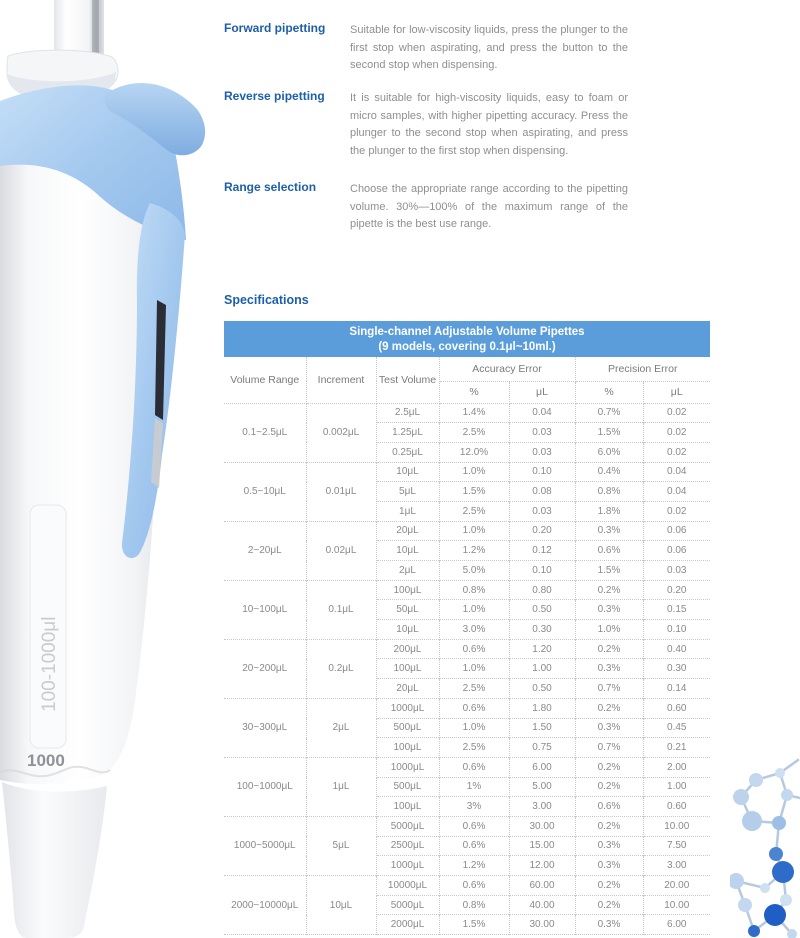 This screenshot has height=938, width=800. What do you see at coordinates (265, 432) in the screenshot?
I see `volume-range-cell: 0.1~2.5μL` at bounding box center [265, 432].